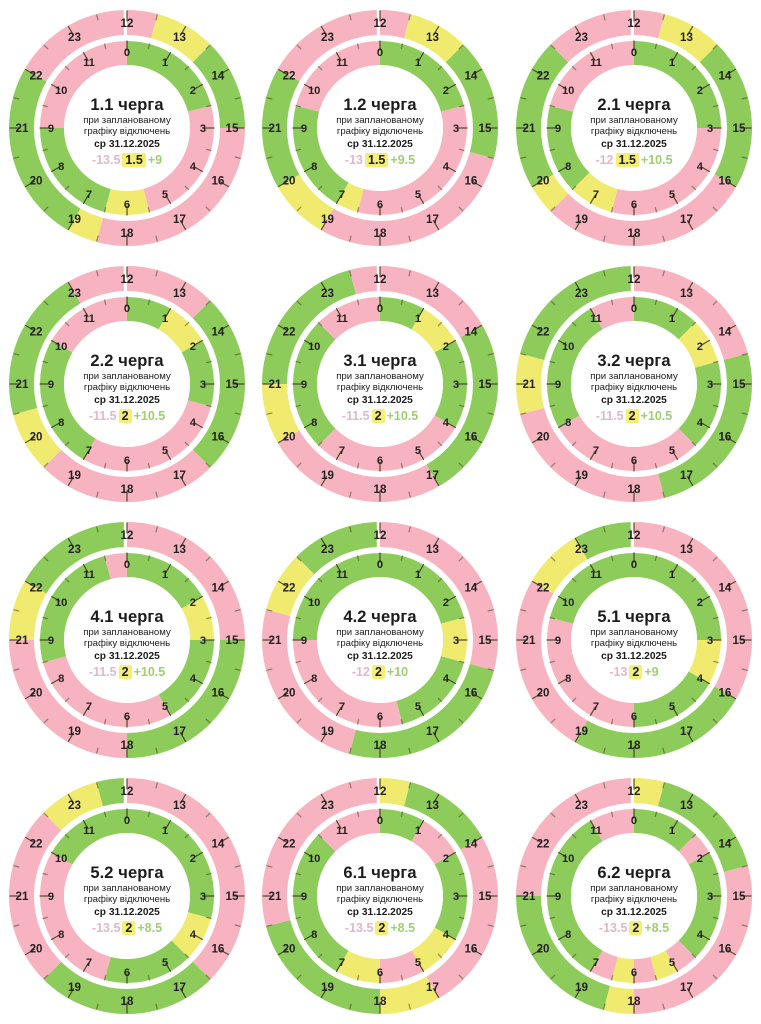 This screenshot has height=1024, width=761. Describe the element at coordinates (350, 197) in the screenshot. I see `inner-segment-possible` at that location.